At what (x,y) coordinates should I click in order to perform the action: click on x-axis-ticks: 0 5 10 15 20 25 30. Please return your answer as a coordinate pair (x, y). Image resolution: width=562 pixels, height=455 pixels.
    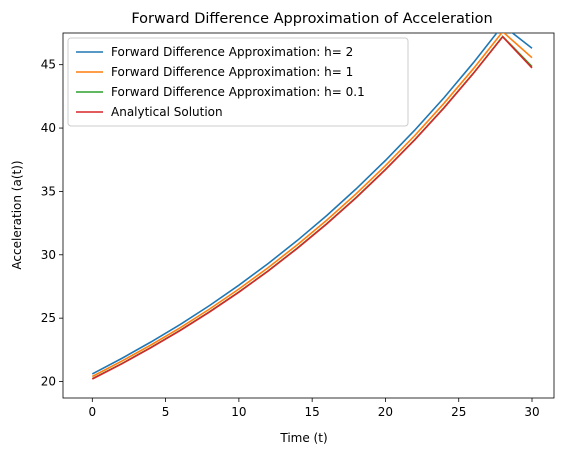
    Looking at the image, I should click on (314, 408).